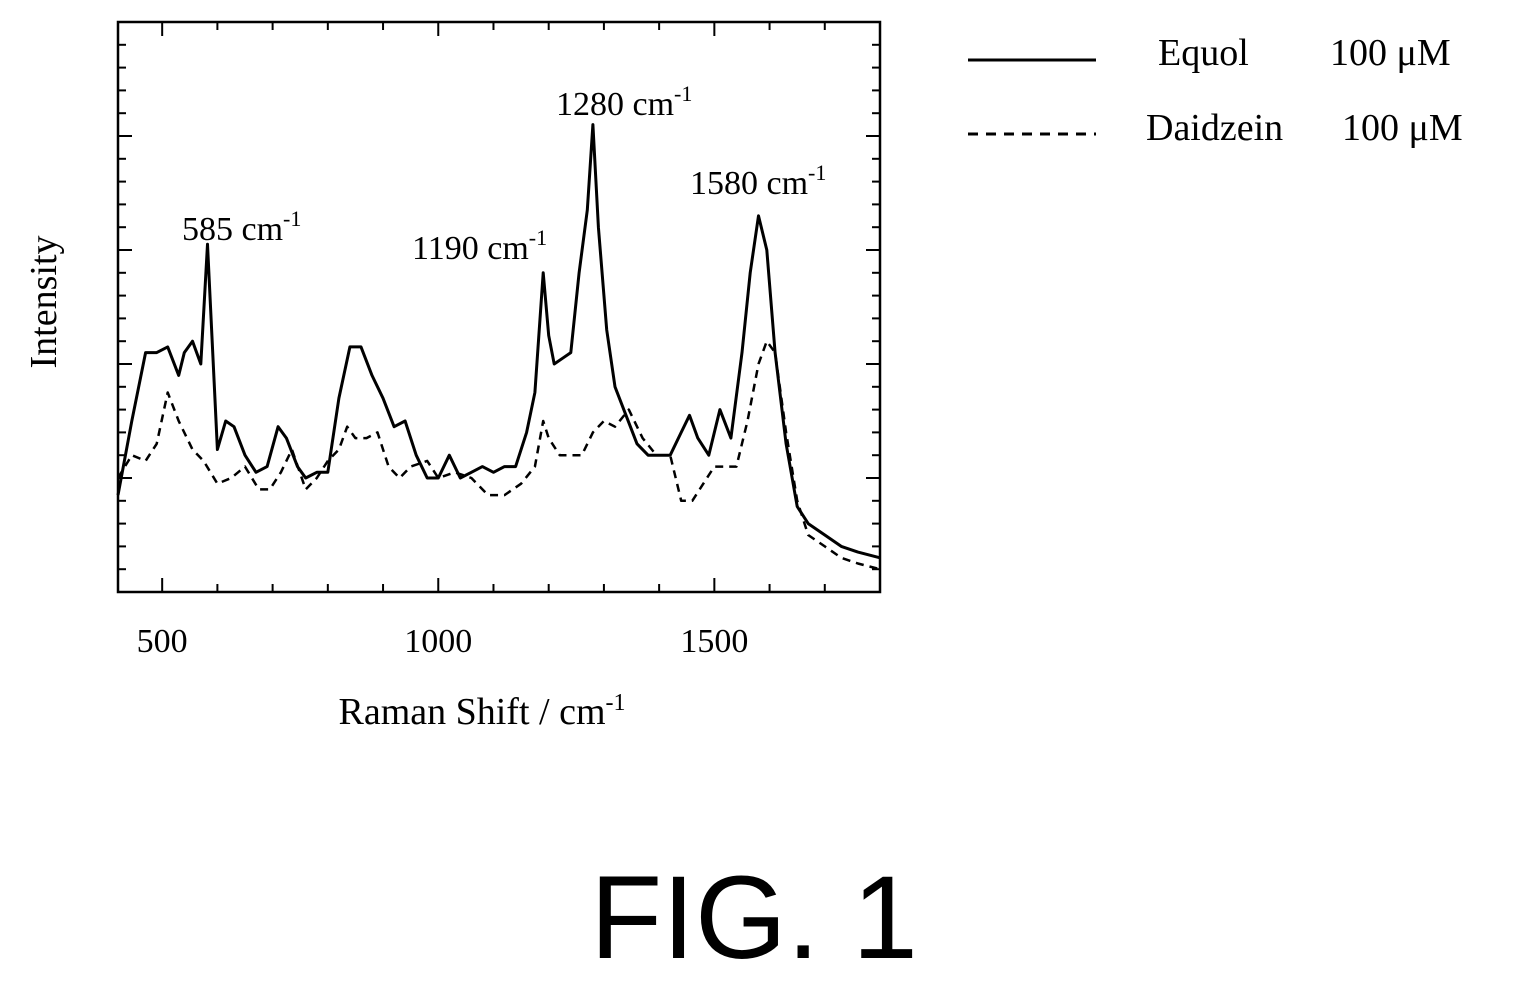 The image size is (1513, 981). Describe the element at coordinates (714, 641) in the screenshot. I see `x-tick-label: 1500` at that location.